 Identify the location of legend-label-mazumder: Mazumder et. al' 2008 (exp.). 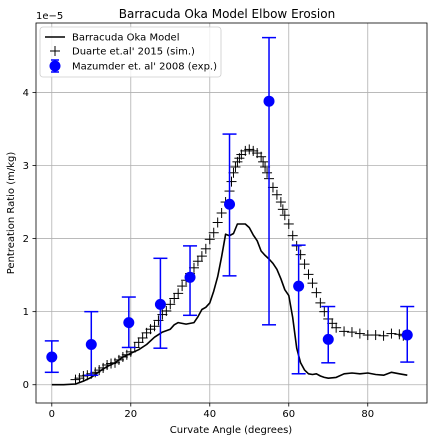
(144, 67).